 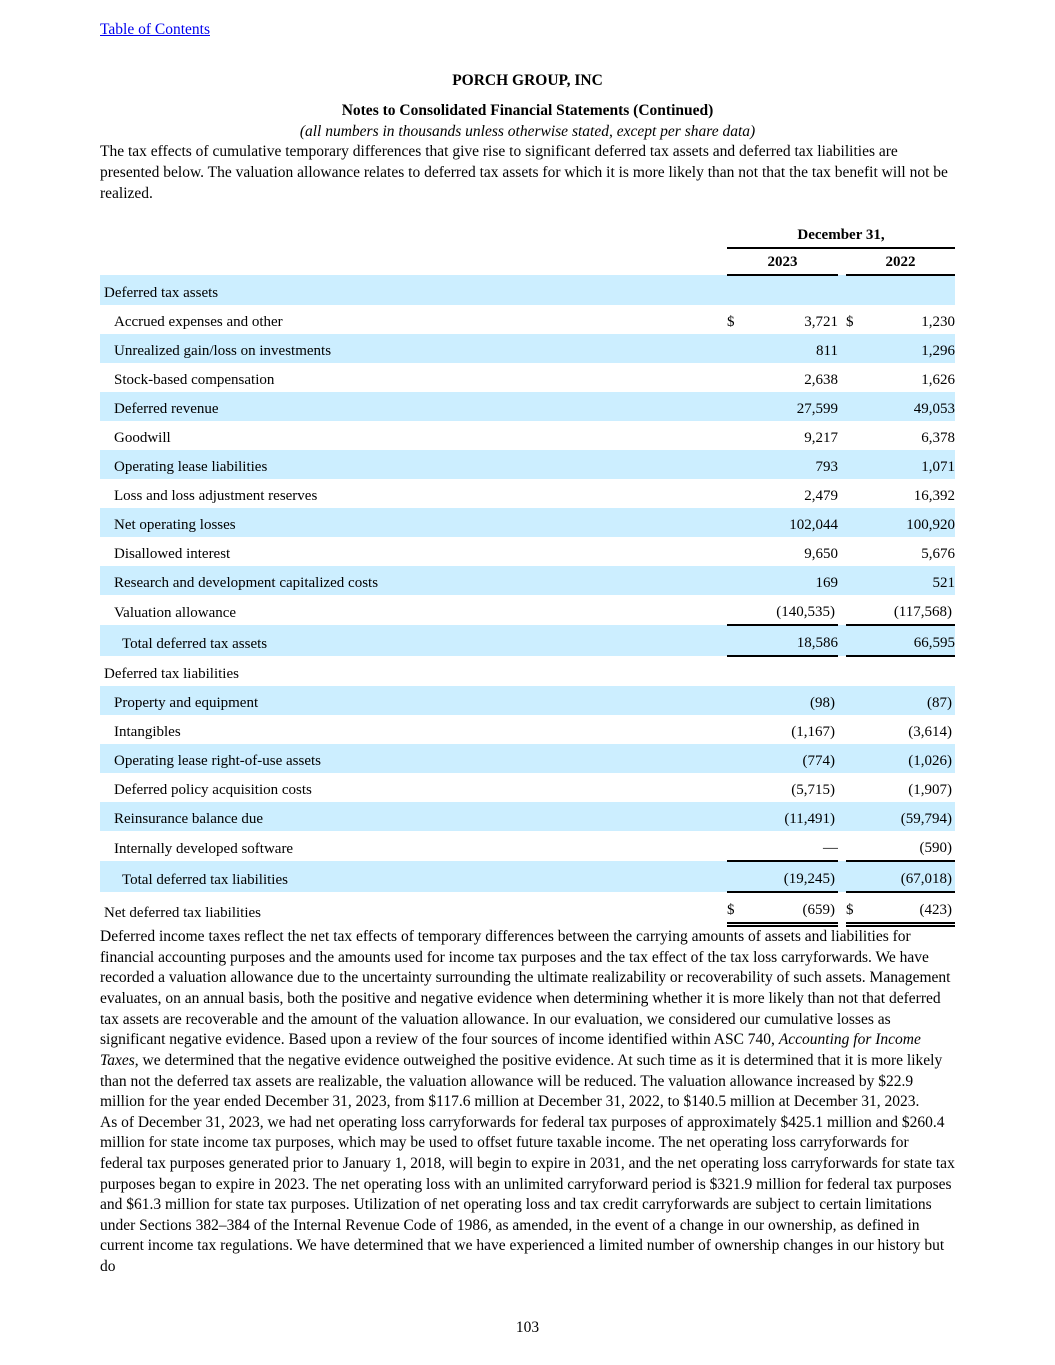 What do you see at coordinates (821, 438) in the screenshot?
I see `value-2023: 9,217` at bounding box center [821, 438].